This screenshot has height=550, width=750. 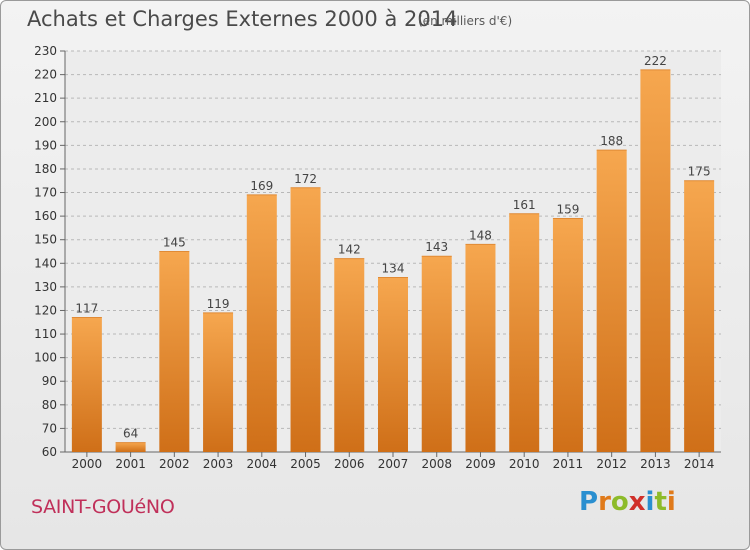 I want to click on bar-value-label: 117, so click(x=86, y=309).